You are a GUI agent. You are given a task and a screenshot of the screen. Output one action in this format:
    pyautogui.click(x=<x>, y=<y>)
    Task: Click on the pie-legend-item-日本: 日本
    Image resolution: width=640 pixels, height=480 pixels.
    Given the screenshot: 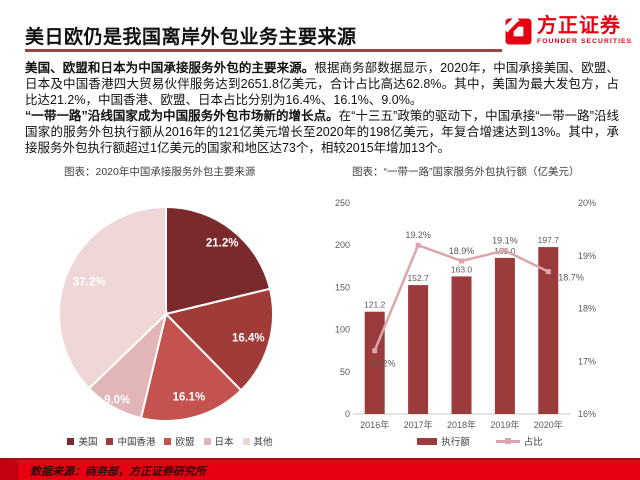 What is the action you would take?
    pyautogui.click(x=218, y=441)
    